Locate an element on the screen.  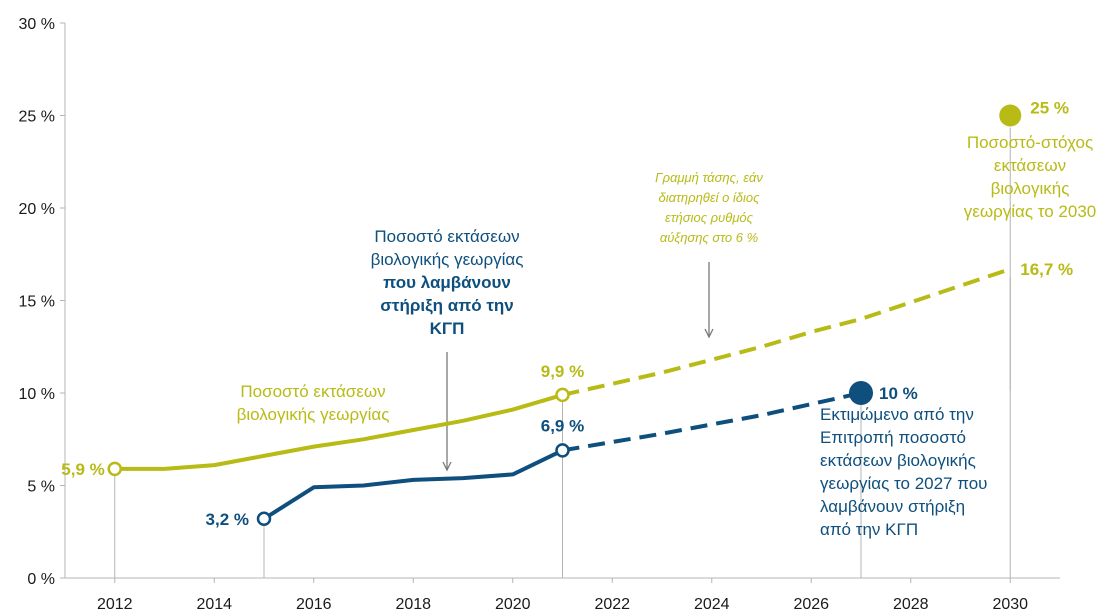
trend-note-line-2: ετήσιος ρυθμός is located at coordinates (709, 217).